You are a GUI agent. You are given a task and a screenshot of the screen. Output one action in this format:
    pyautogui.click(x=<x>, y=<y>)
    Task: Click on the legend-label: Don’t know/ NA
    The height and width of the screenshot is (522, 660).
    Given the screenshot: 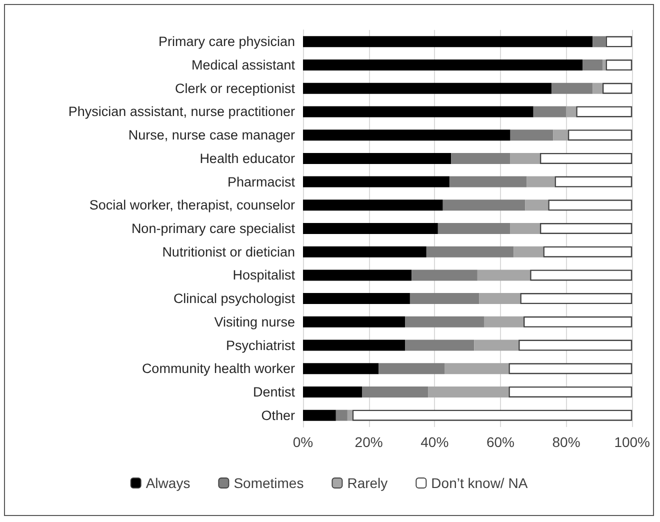 What is the action you would take?
    pyautogui.click(x=479, y=483)
    